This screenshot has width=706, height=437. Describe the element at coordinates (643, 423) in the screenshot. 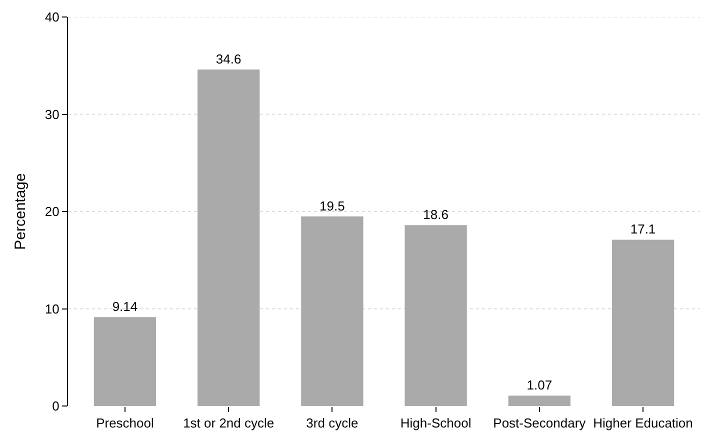

I see `x-tick-label: Higher Education` at that location.